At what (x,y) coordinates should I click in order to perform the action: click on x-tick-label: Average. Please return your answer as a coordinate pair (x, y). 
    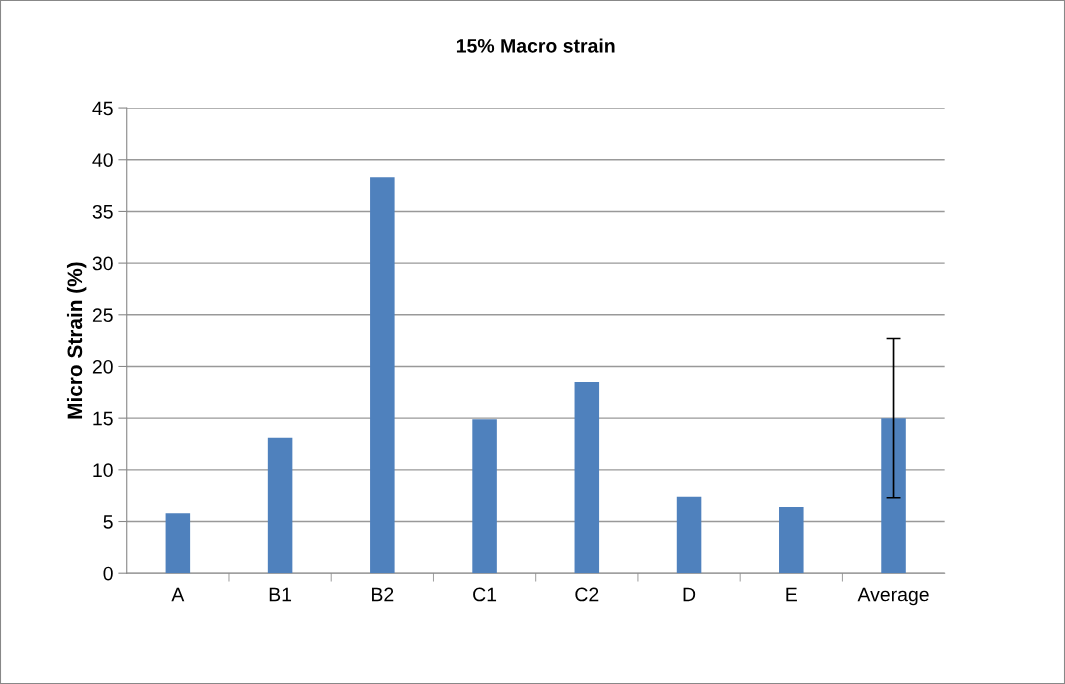
    Looking at the image, I should click on (893, 596).